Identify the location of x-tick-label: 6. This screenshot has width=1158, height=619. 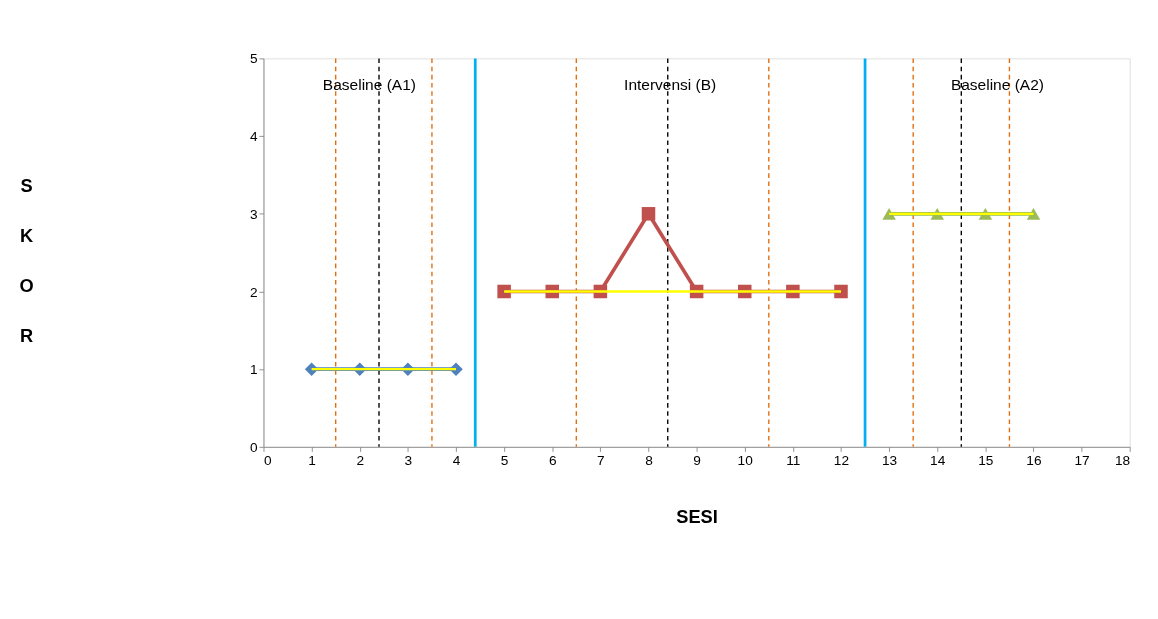
(552, 460).